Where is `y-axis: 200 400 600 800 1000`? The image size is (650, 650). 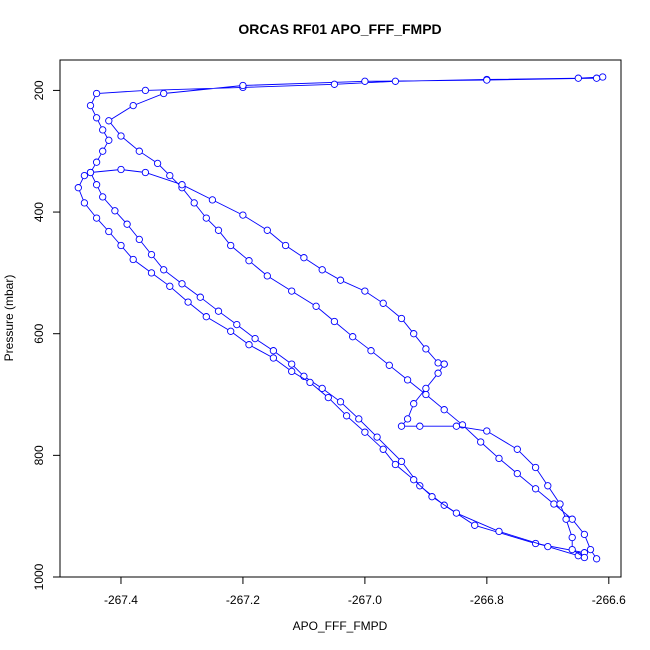 y-axis: 200 400 600 800 1000 is located at coordinates (46, 335).